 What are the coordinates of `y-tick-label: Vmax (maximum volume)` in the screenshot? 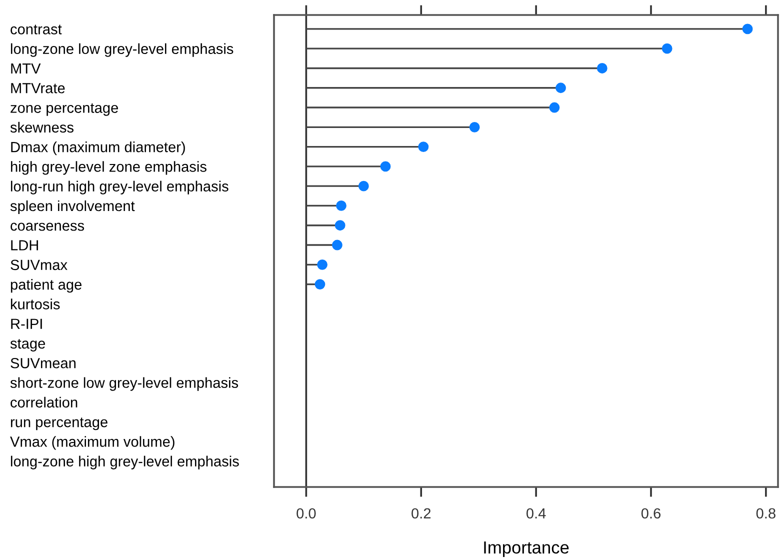 It's located at (92, 443).